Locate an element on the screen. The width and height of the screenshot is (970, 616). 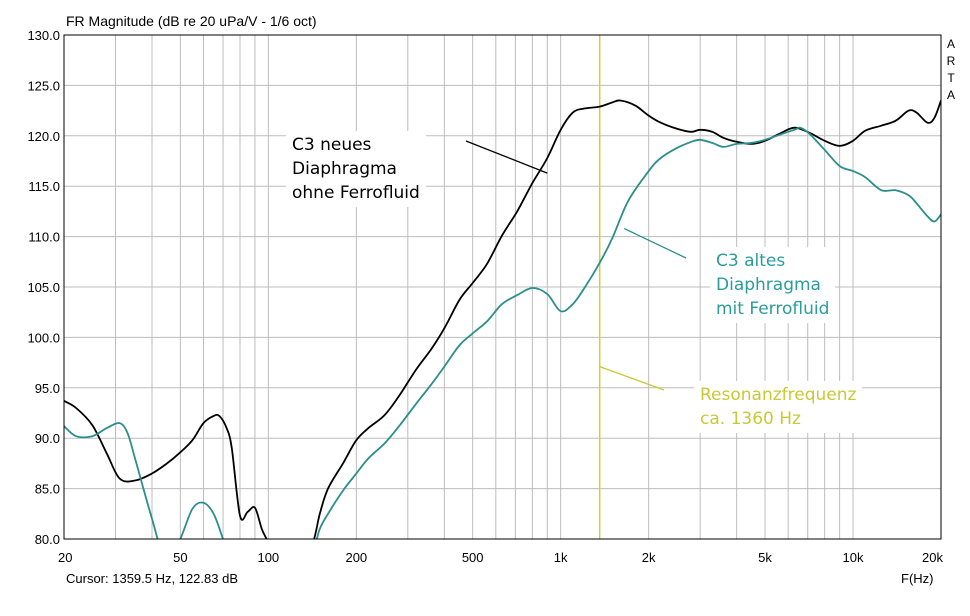
x-tick-label: 100 is located at coordinates (268, 557).